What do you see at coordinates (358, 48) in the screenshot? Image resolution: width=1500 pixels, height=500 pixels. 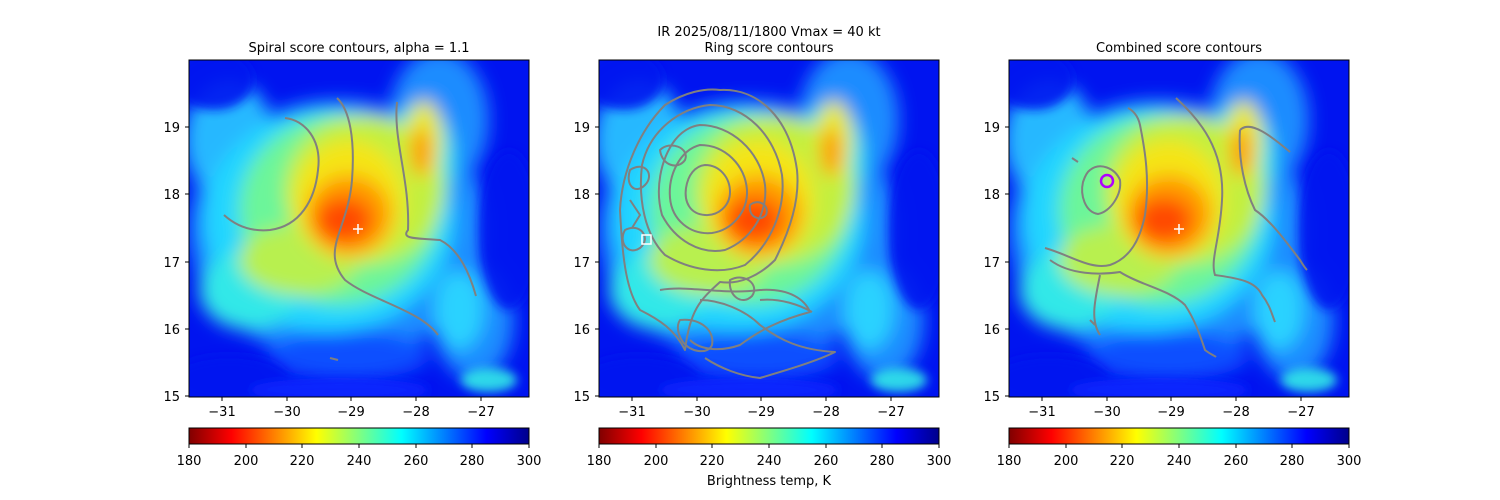 I see `panel-title: Spiral score contours, alpha = 1.1` at bounding box center [358, 48].